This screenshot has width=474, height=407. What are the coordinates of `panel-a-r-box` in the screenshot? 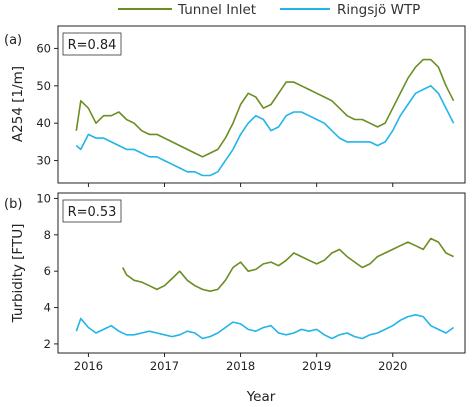 It's located at (92, 44).